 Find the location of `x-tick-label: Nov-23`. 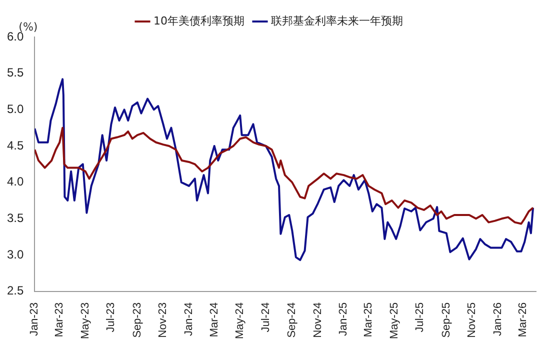

x-tick-label: Nov-23 is located at coordinates (163, 320).